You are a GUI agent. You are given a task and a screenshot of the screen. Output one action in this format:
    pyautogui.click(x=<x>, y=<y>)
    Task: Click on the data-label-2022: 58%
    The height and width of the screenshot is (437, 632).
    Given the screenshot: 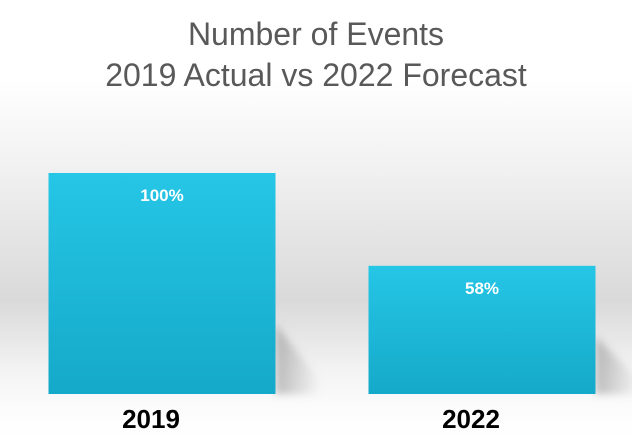 What is the action you would take?
    pyautogui.click(x=482, y=288)
    